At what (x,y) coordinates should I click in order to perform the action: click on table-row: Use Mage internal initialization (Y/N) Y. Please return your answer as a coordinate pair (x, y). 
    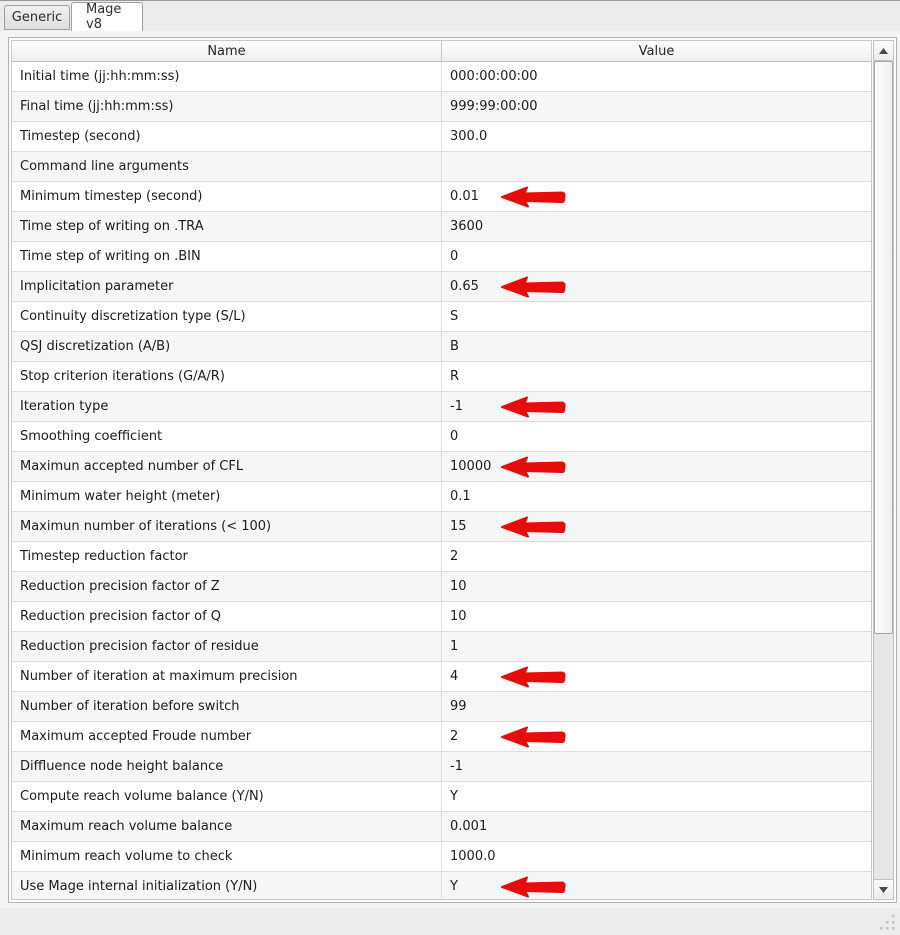
    Looking at the image, I should click on (441, 885).